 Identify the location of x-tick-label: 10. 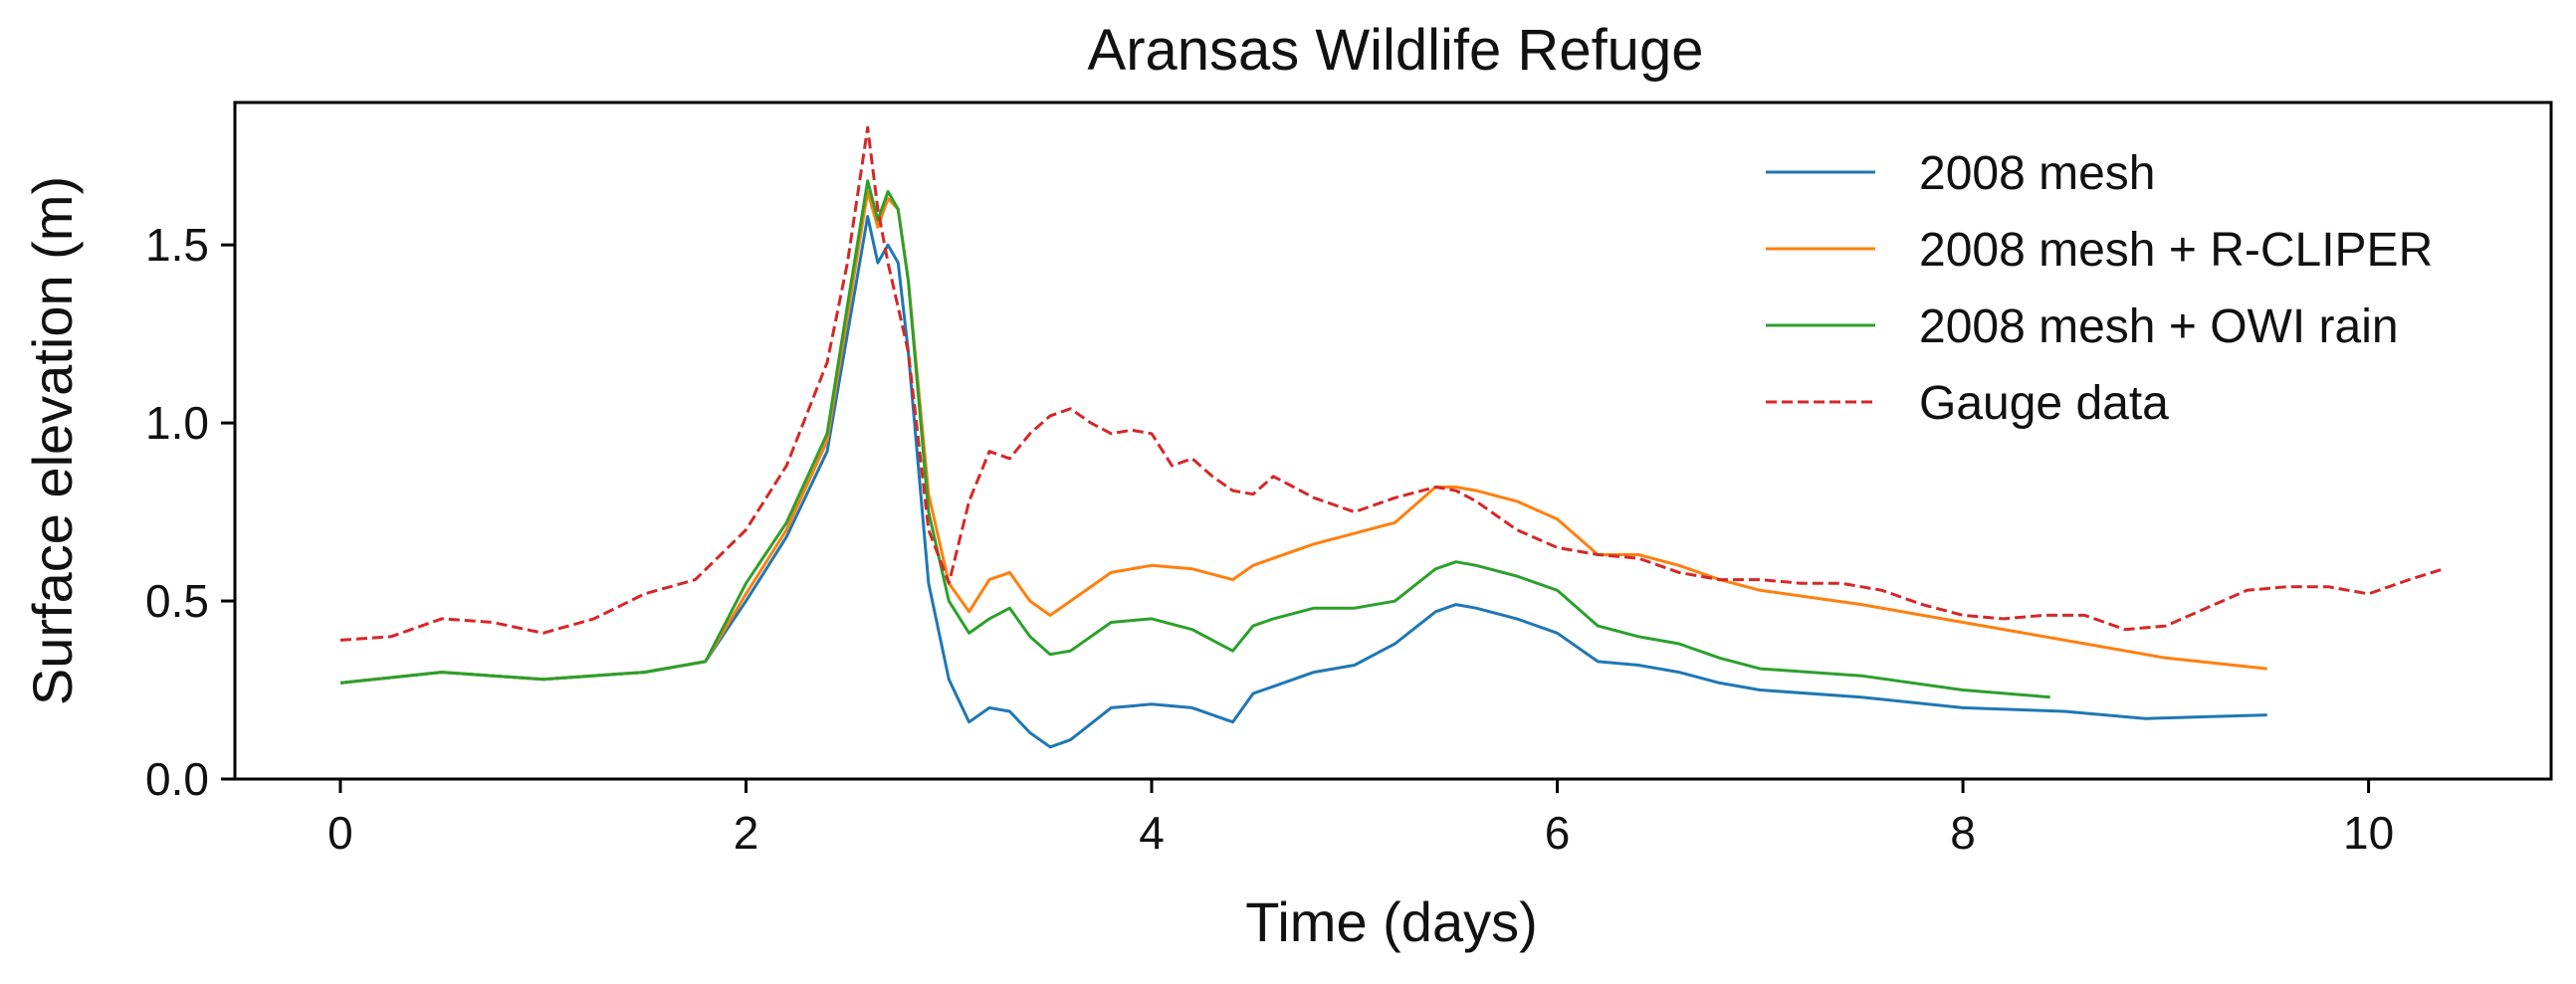
(2368, 833).